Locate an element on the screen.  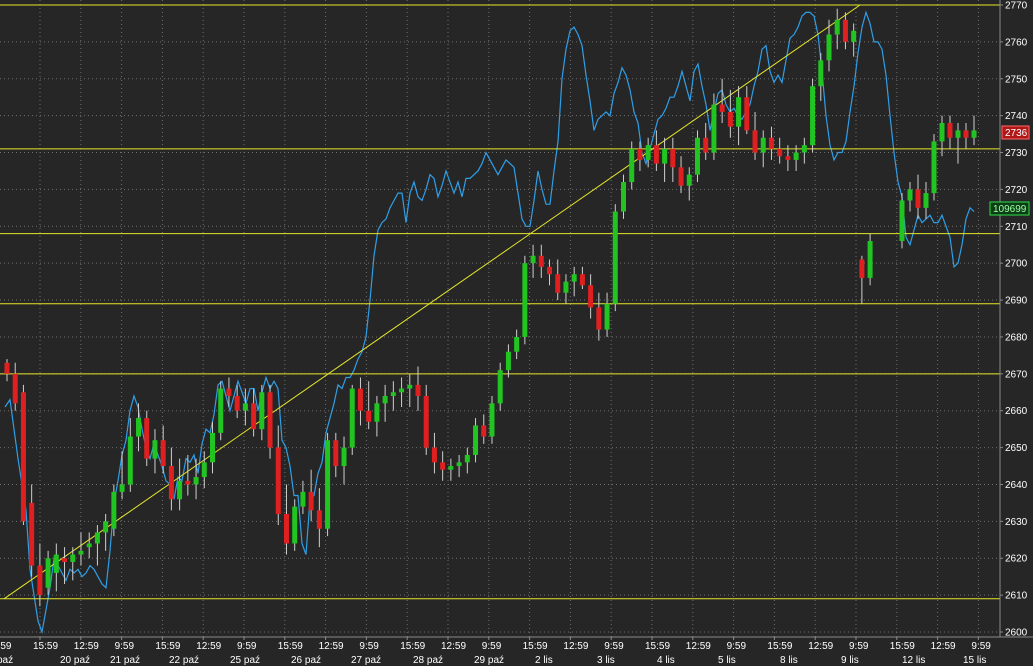
x-date-label: paź is located at coordinates (6, 660).